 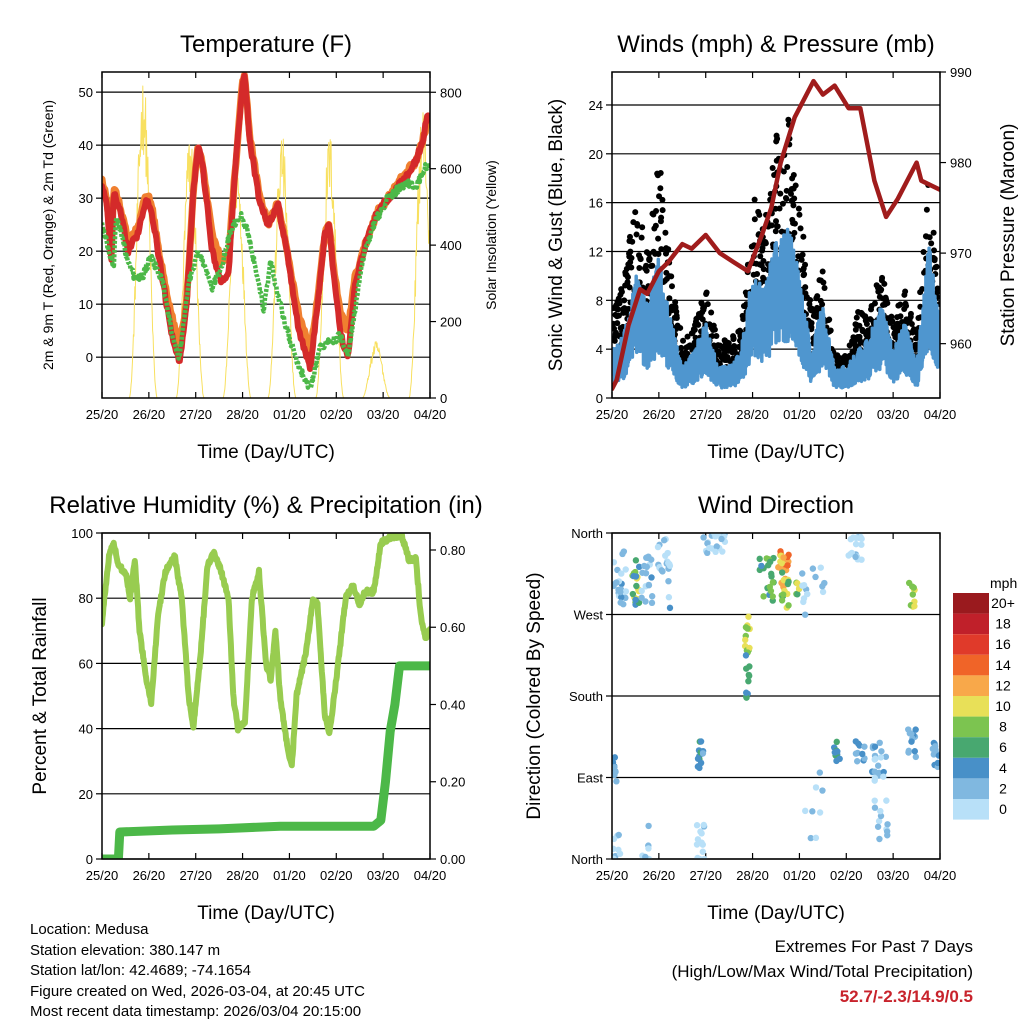 I want to click on chart-title: Winds (mph) & Pressure (mb), so click(x=775, y=44).